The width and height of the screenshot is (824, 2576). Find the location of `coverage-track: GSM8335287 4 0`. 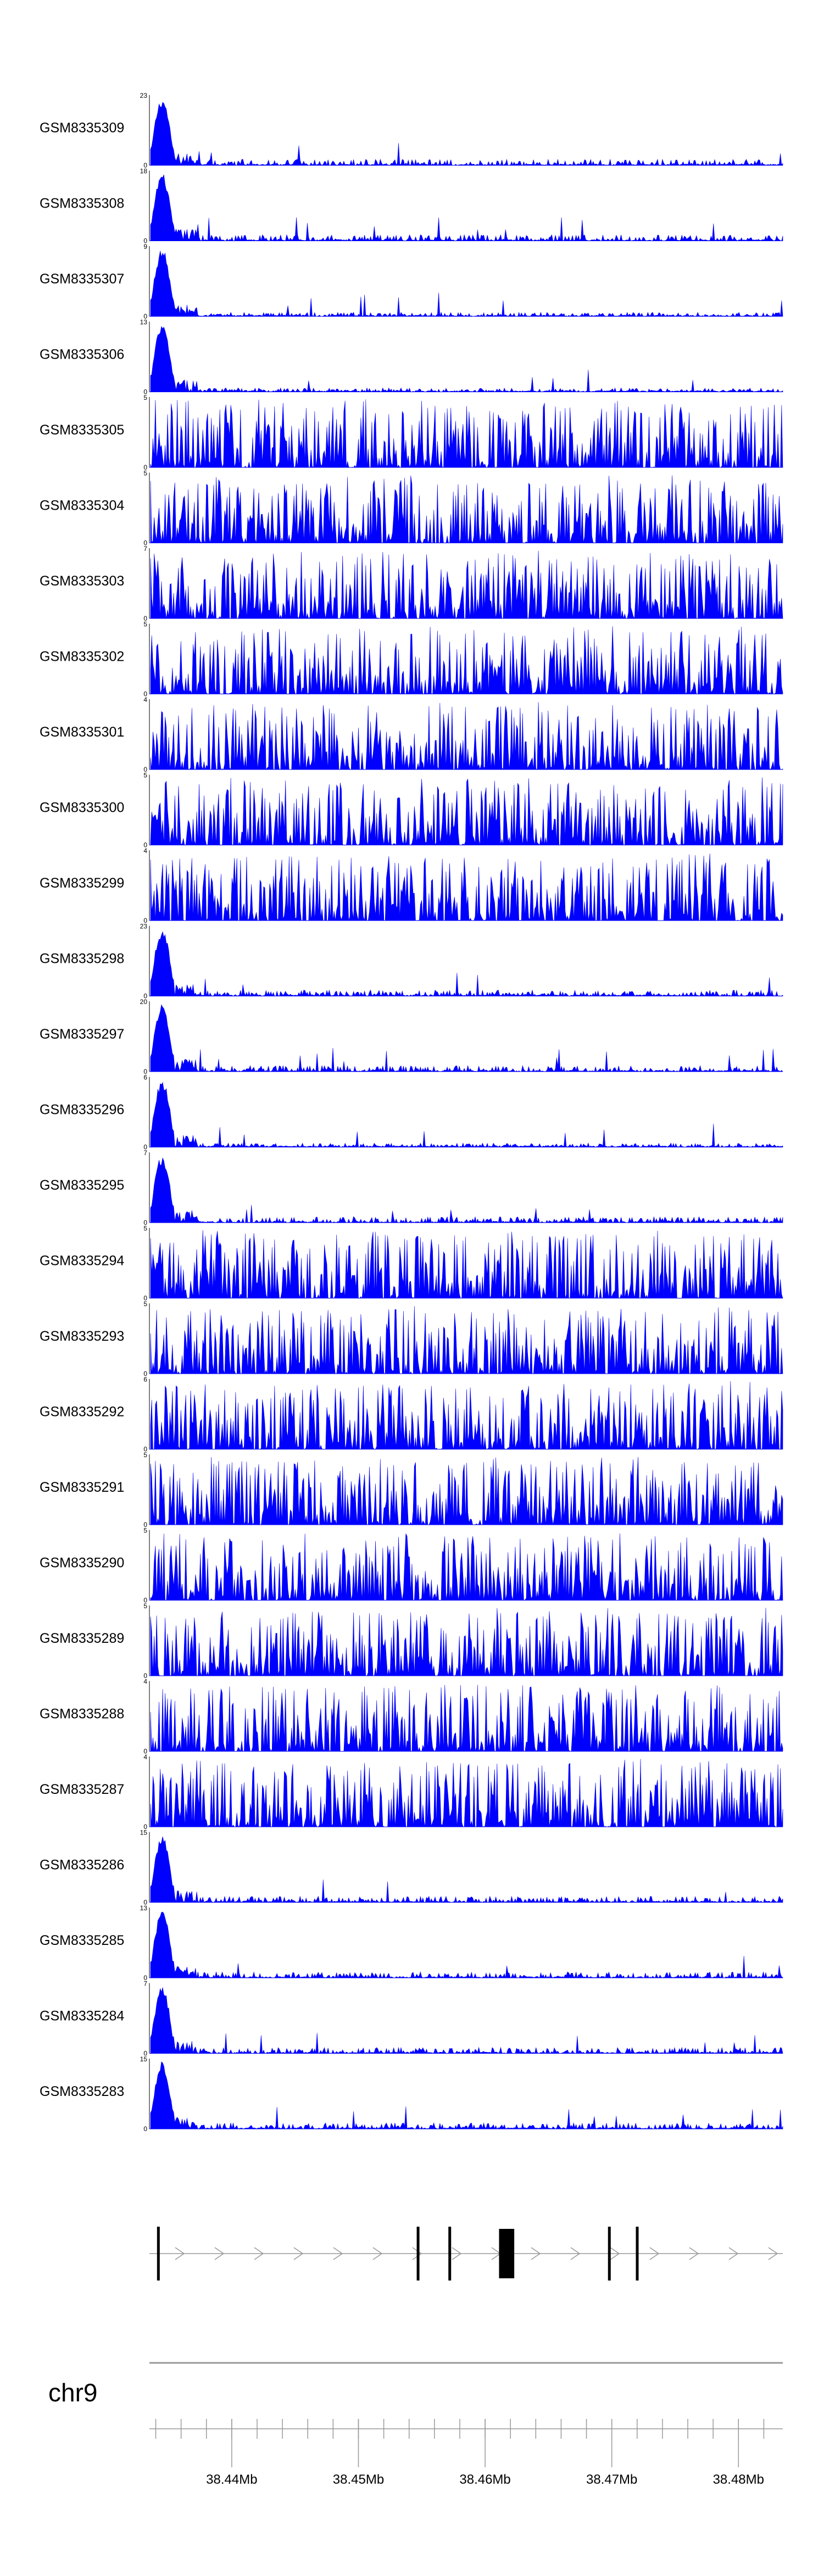

coverage-track: GSM8335287 4 0 is located at coordinates (411, 1792).